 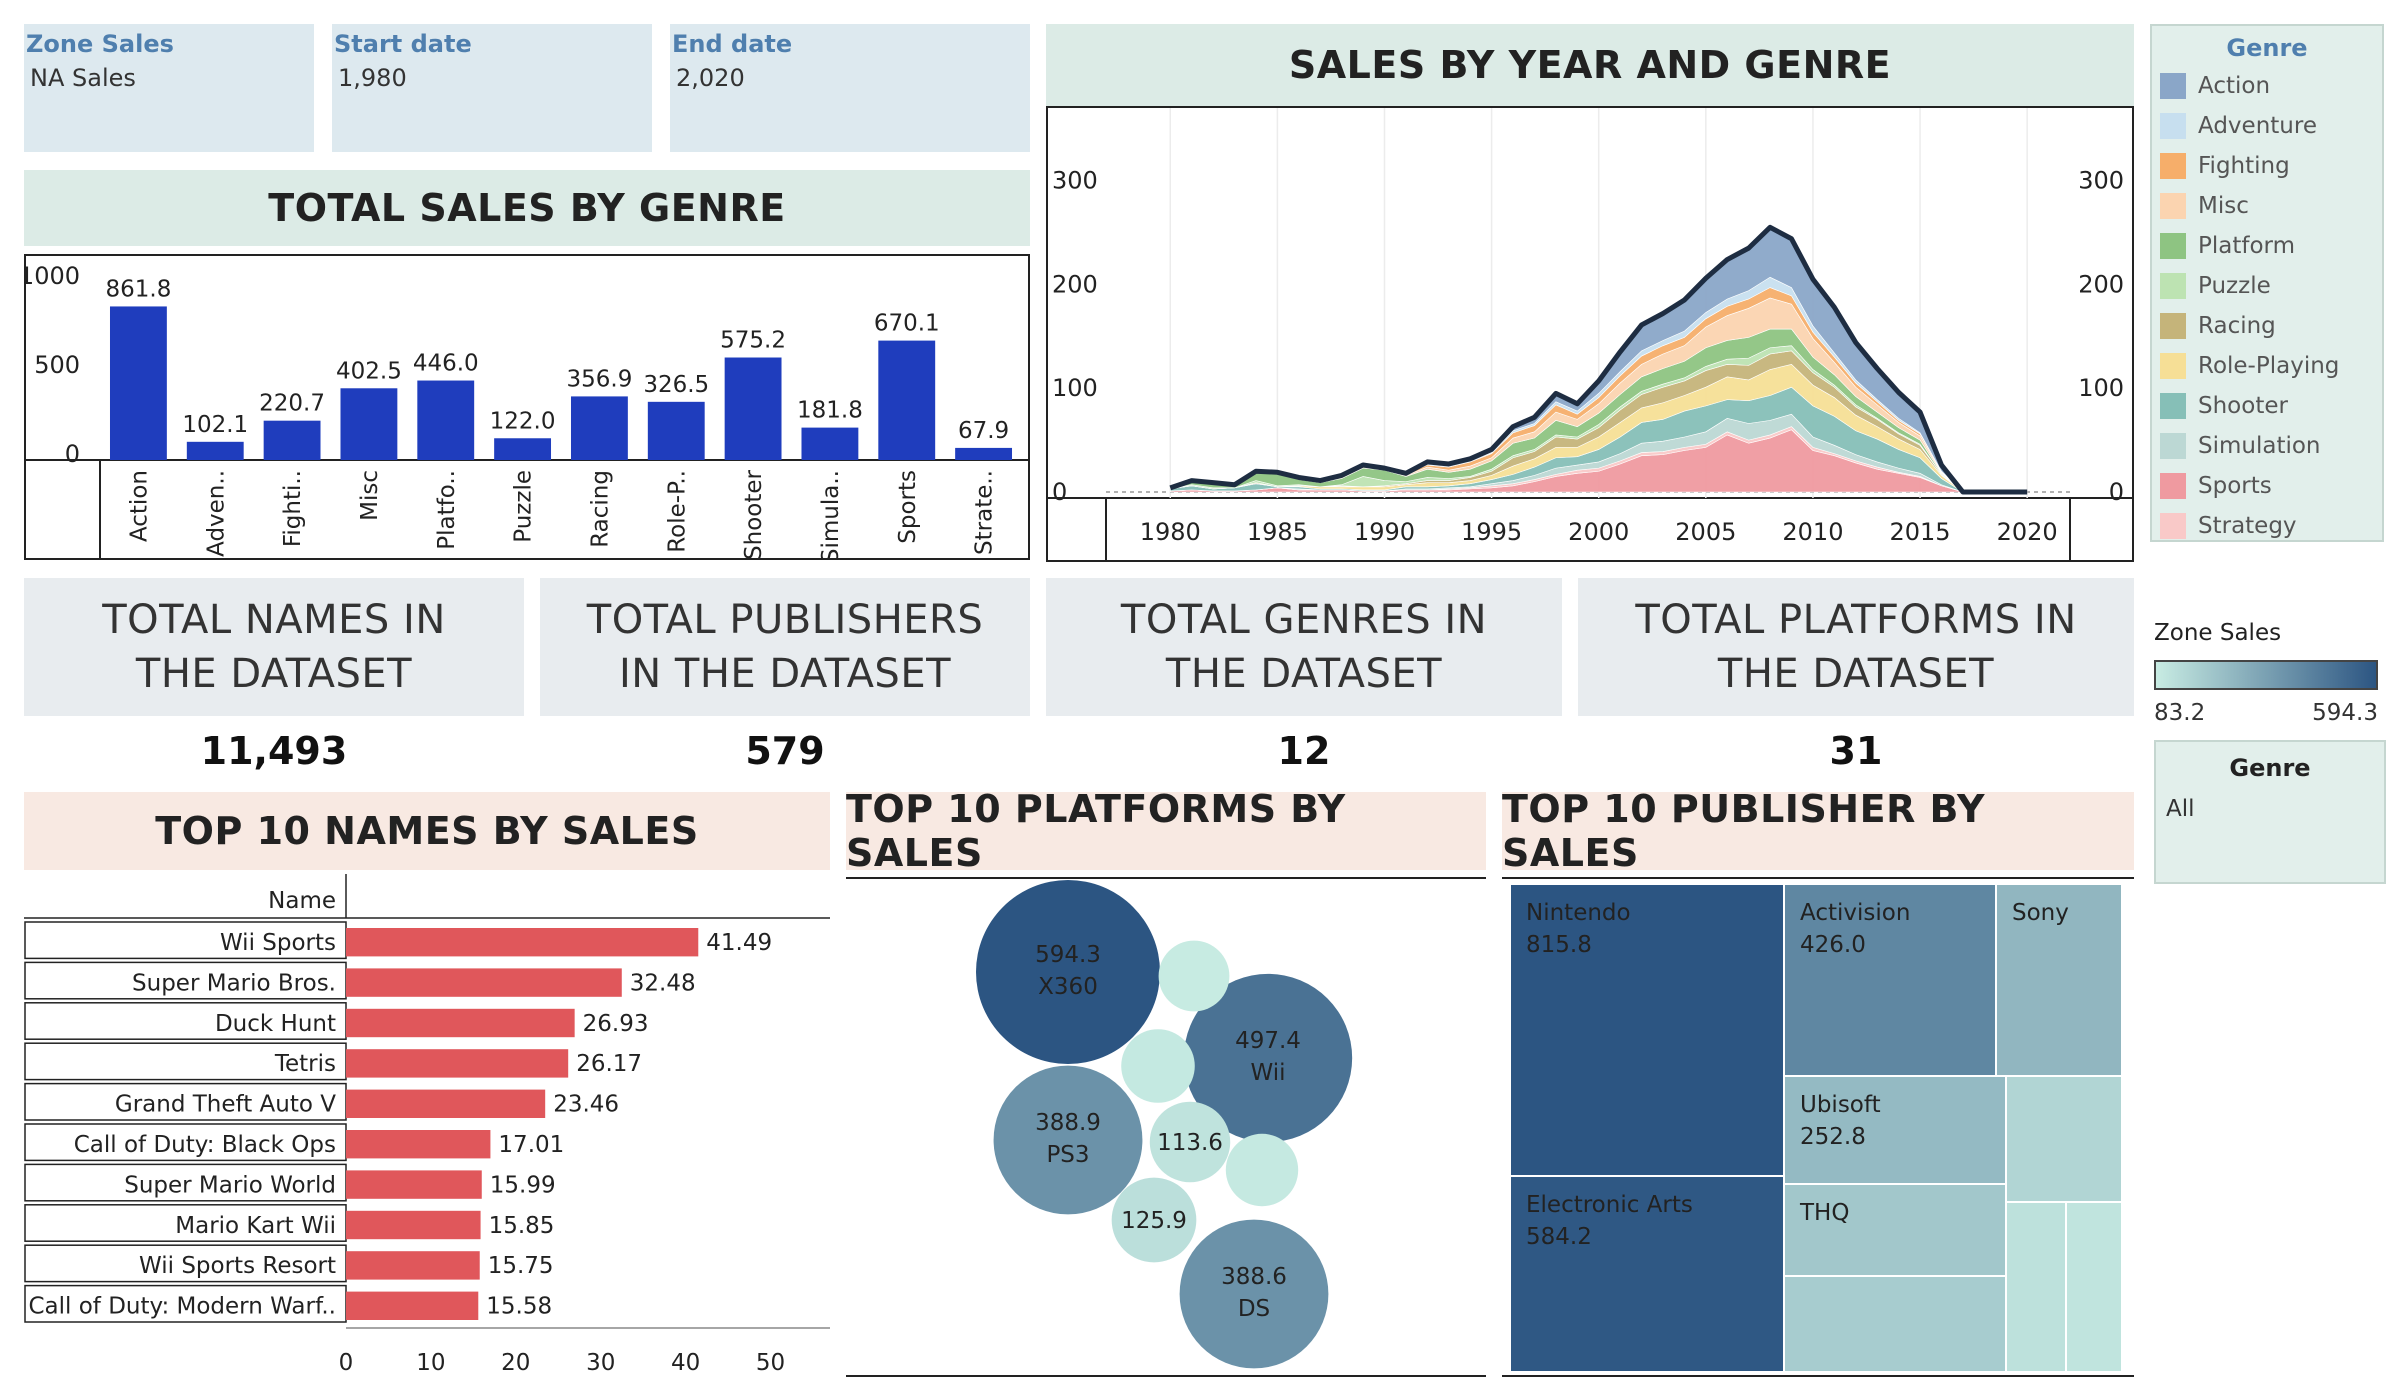 I want to click on x-tick-label: 40, so click(x=685, y=1363).